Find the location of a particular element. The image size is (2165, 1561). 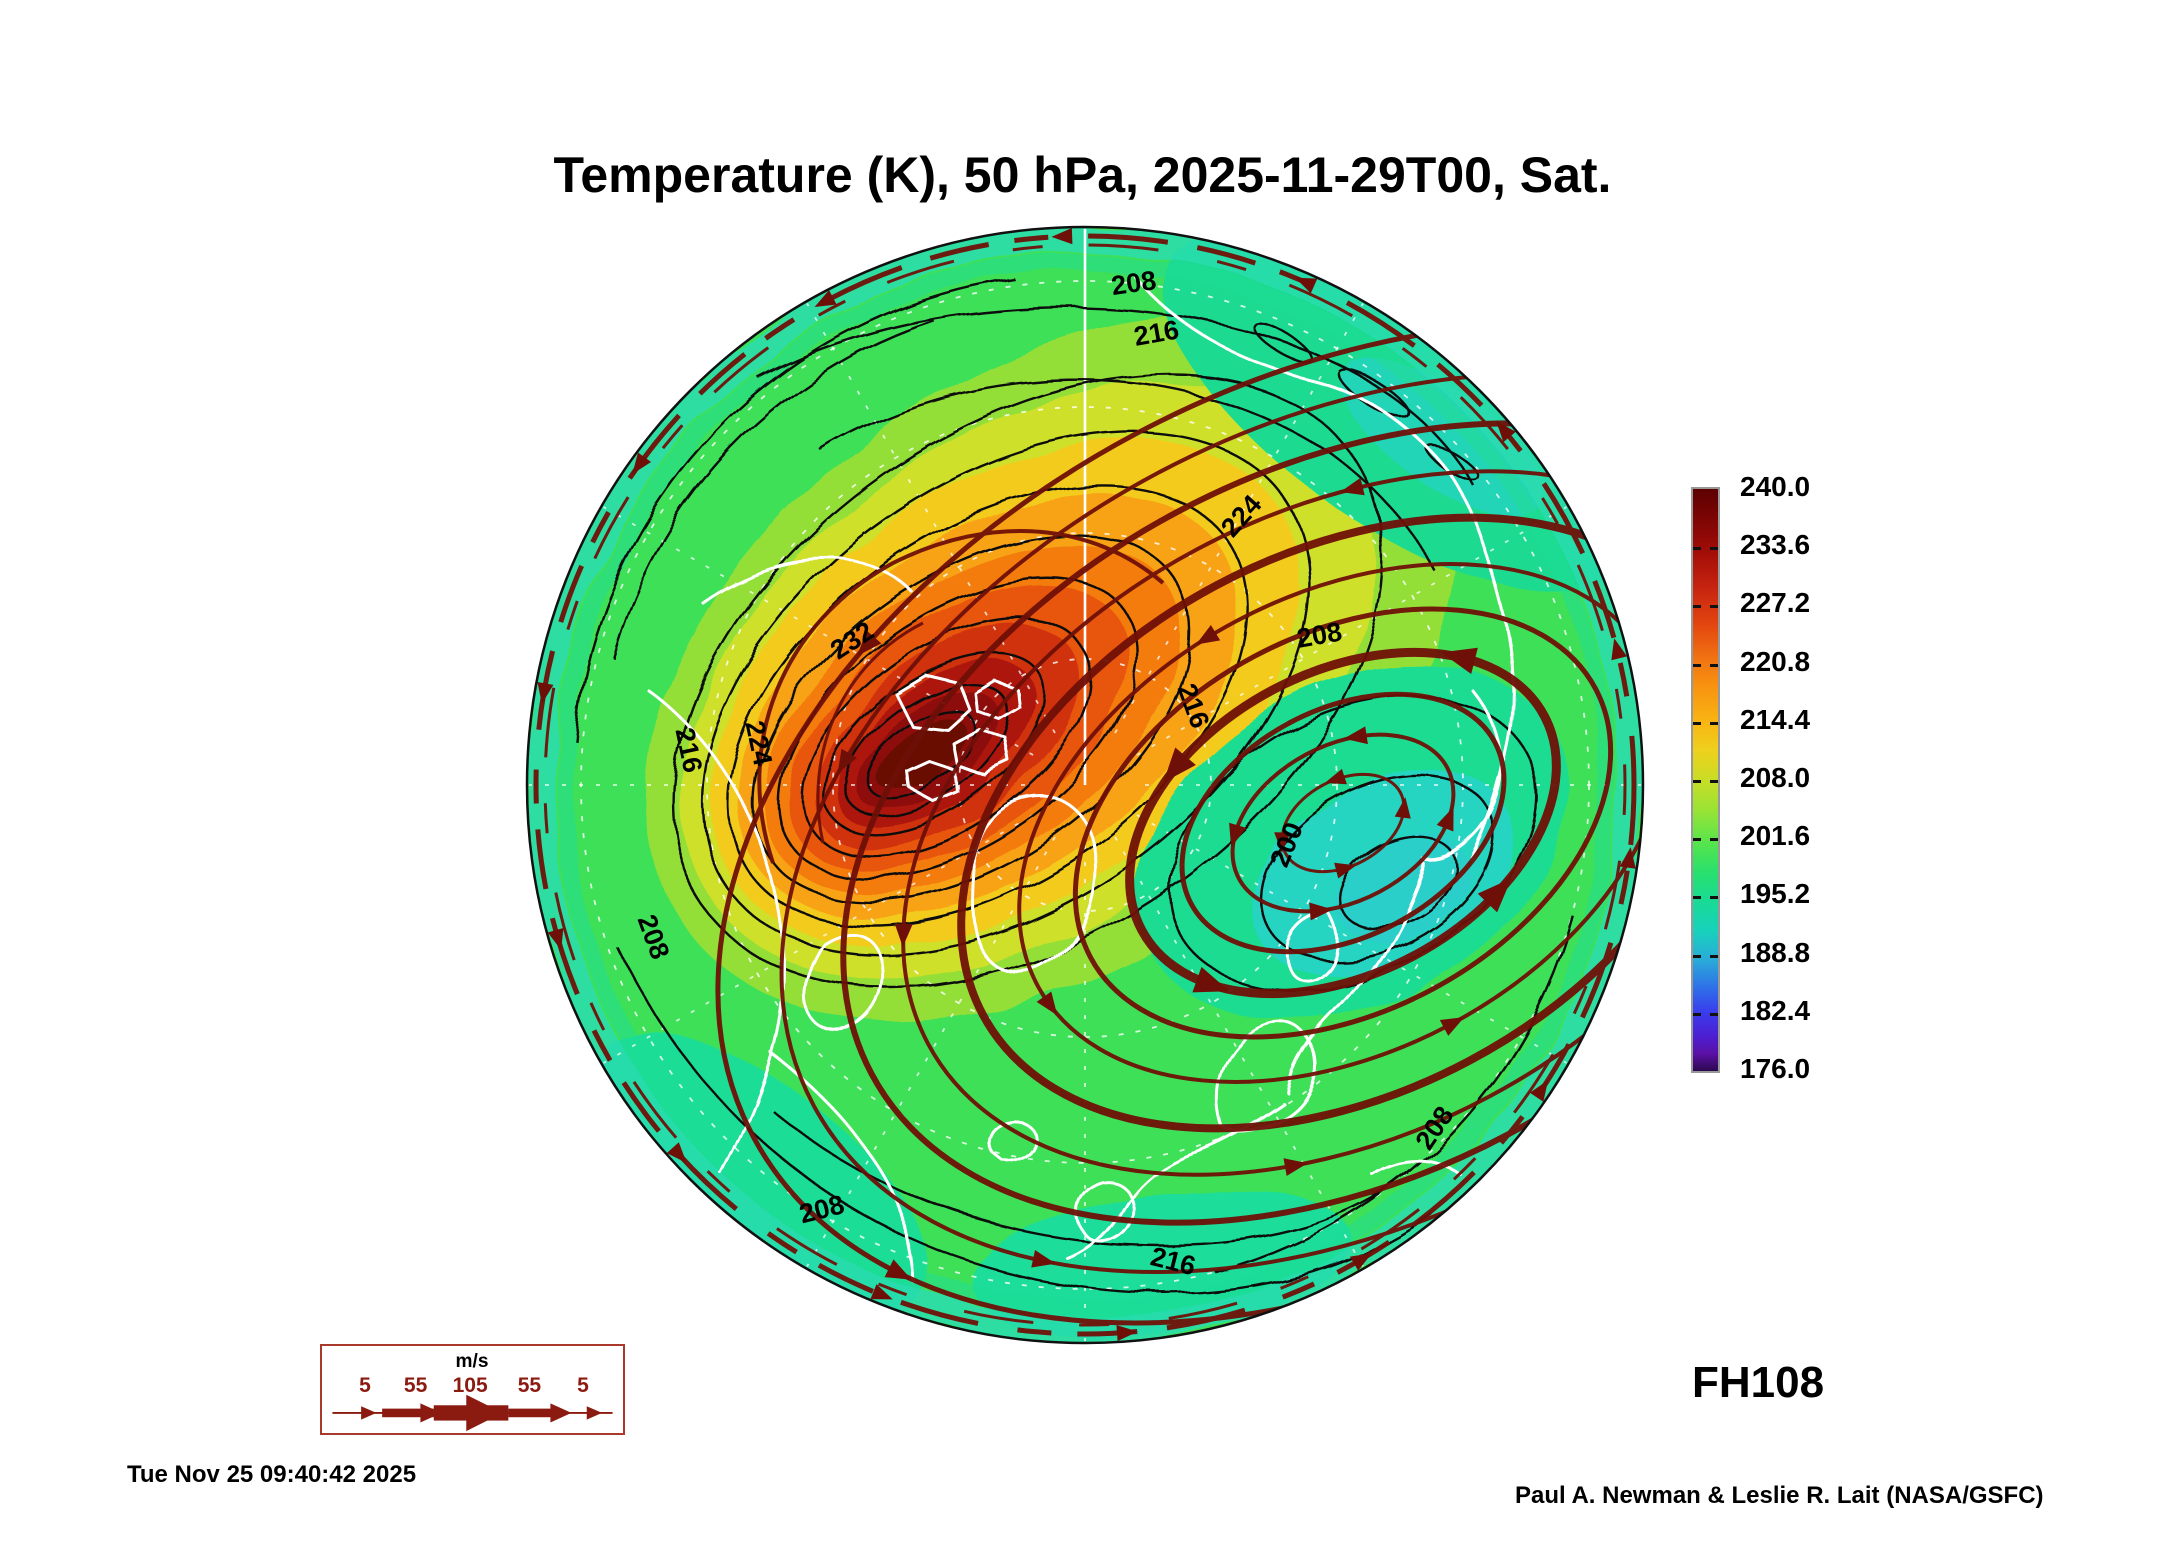

streamline-ellipse is located at coordinates (1343, 823).